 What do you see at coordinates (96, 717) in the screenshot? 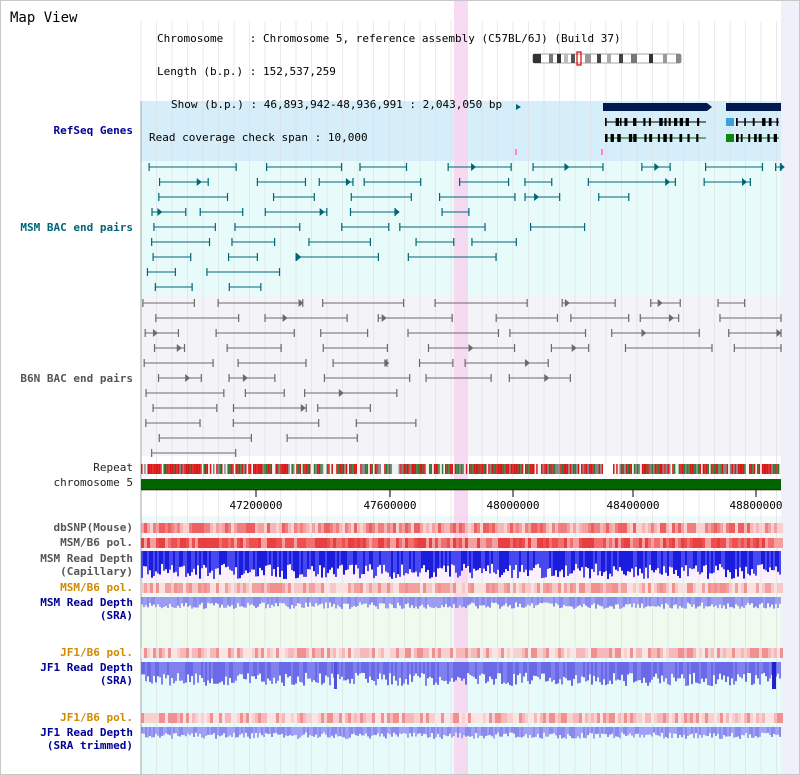
I see `track-label-jf1-pol-2: JF1/B6 pol.` at bounding box center [96, 717].